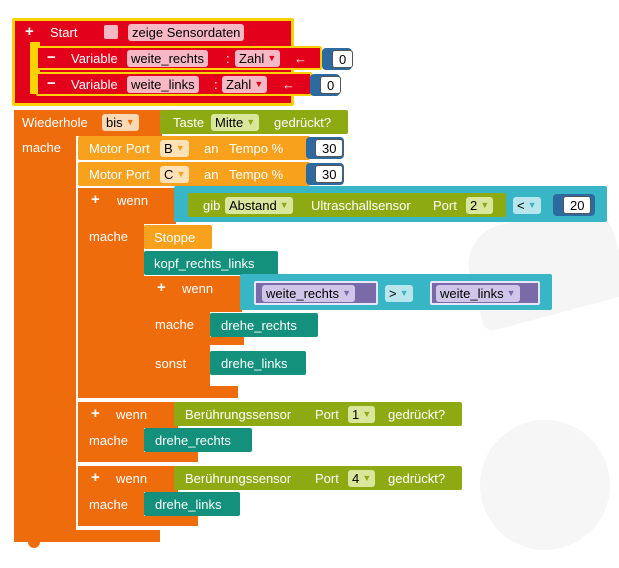  I want to click on sensor-port-dropdown: 4 ▼, so click(362, 478).